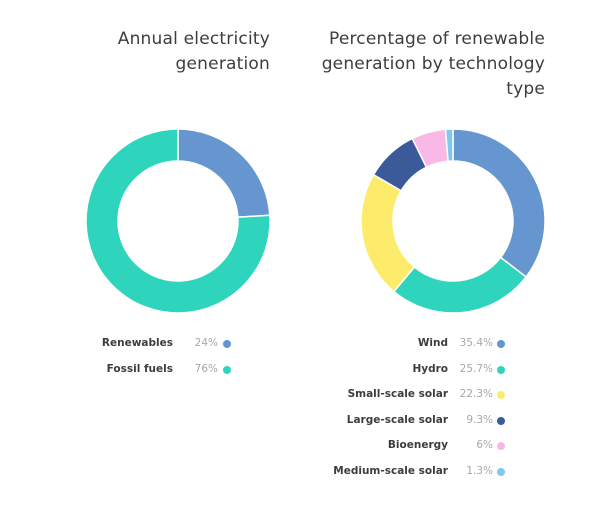  Describe the element at coordinates (206, 368) in the screenshot. I see `legend-value: 76%` at that location.